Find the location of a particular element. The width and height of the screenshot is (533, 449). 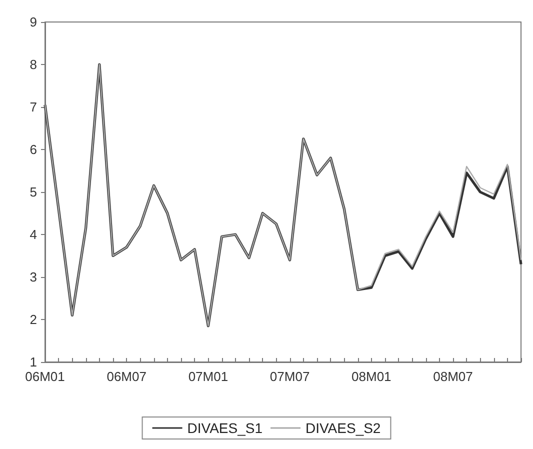

y-tick-label: 5 is located at coordinates (33, 192).